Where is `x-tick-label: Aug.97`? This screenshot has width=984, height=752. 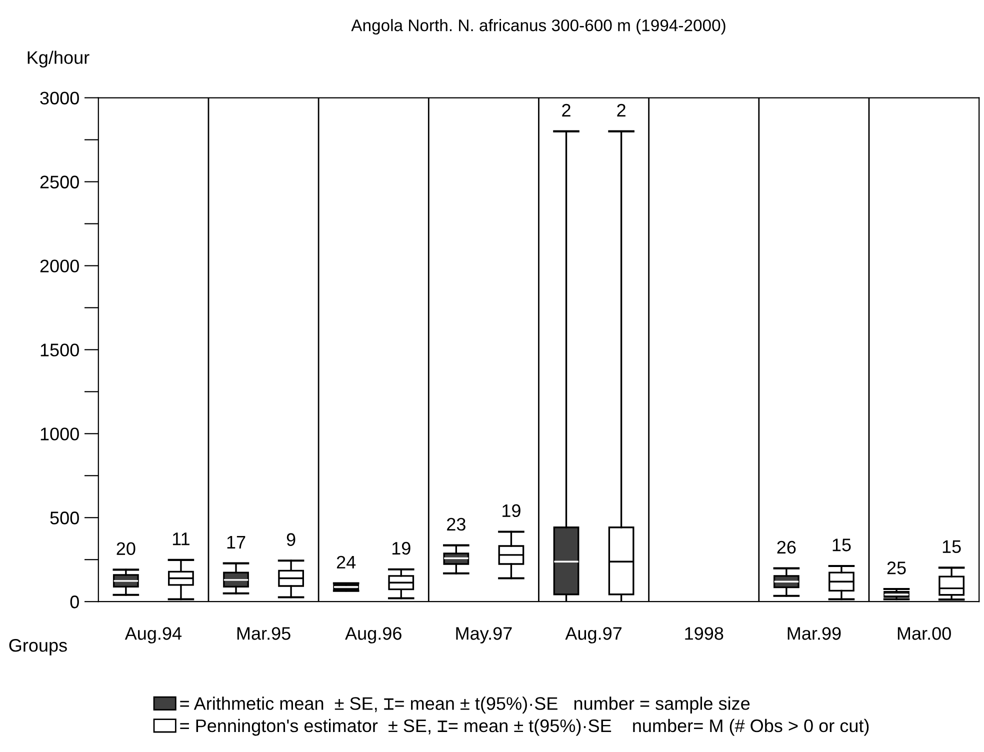
x-tick-label: Aug.97 is located at coordinates (593, 635).